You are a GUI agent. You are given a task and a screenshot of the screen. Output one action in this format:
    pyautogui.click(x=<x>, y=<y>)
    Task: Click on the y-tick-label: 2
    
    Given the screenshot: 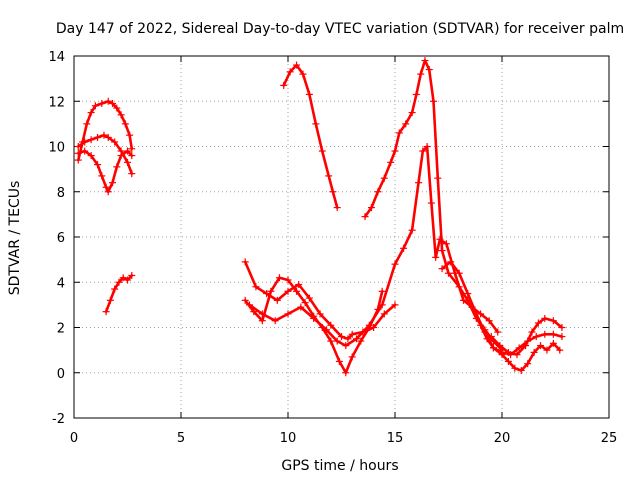 What is the action you would take?
    pyautogui.click(x=61, y=329)
    